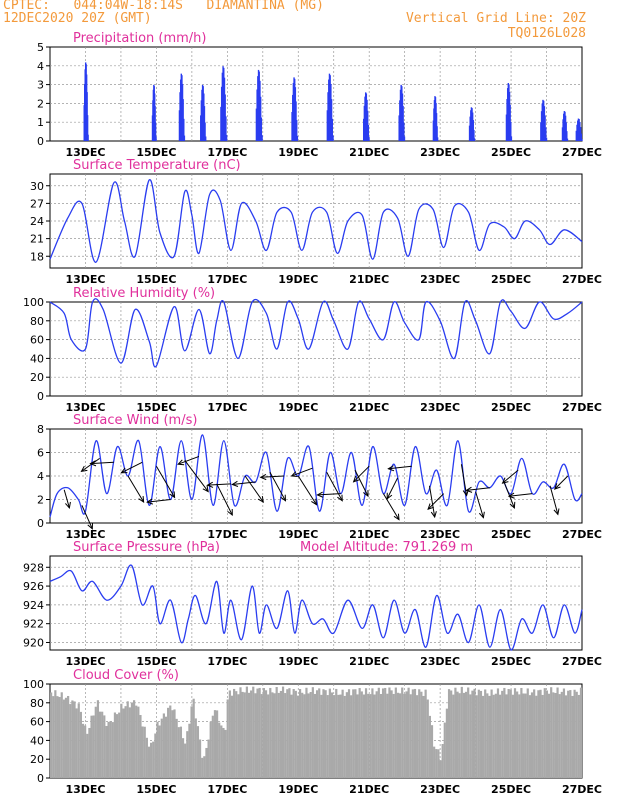  Describe the element at coordinates (163, 6) in the screenshot. I see `station-header: CPTEC: 044:04W-18:14S DIAMANTINA (MG)` at that location.